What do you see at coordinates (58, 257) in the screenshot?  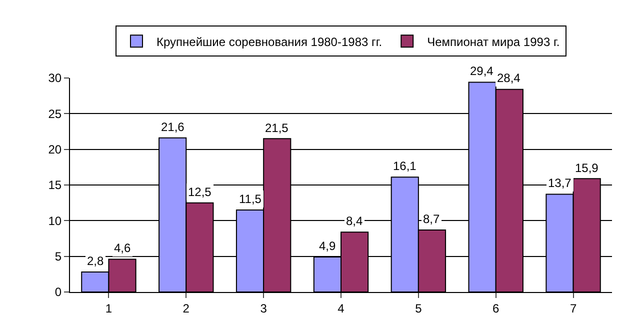 I see `y-tick-label: 5` at bounding box center [58, 257].